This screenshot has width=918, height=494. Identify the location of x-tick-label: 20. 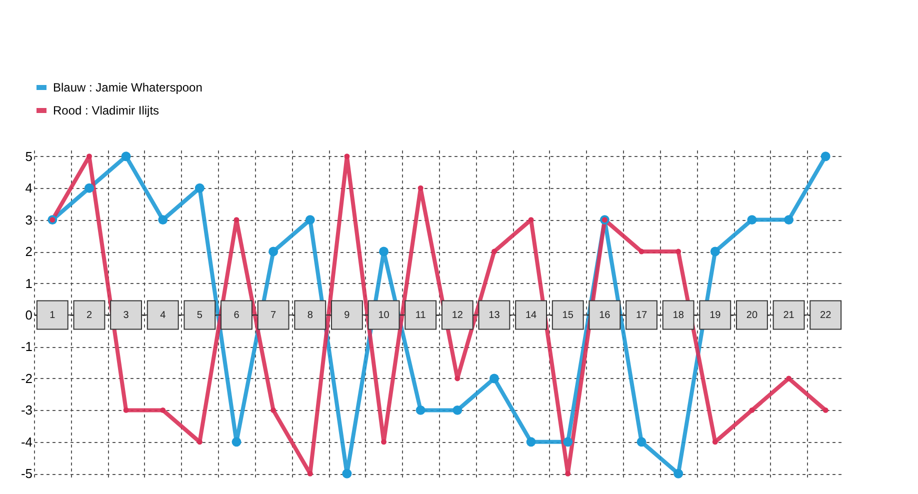
(752, 315).